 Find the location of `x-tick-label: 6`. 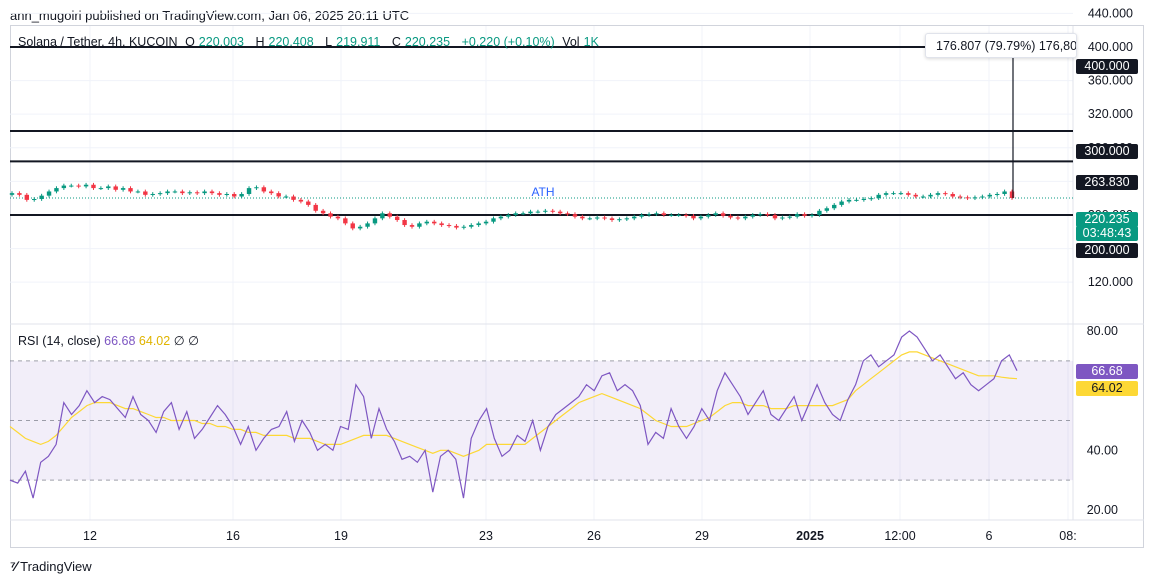

x-tick-label: 6 is located at coordinates (989, 536).